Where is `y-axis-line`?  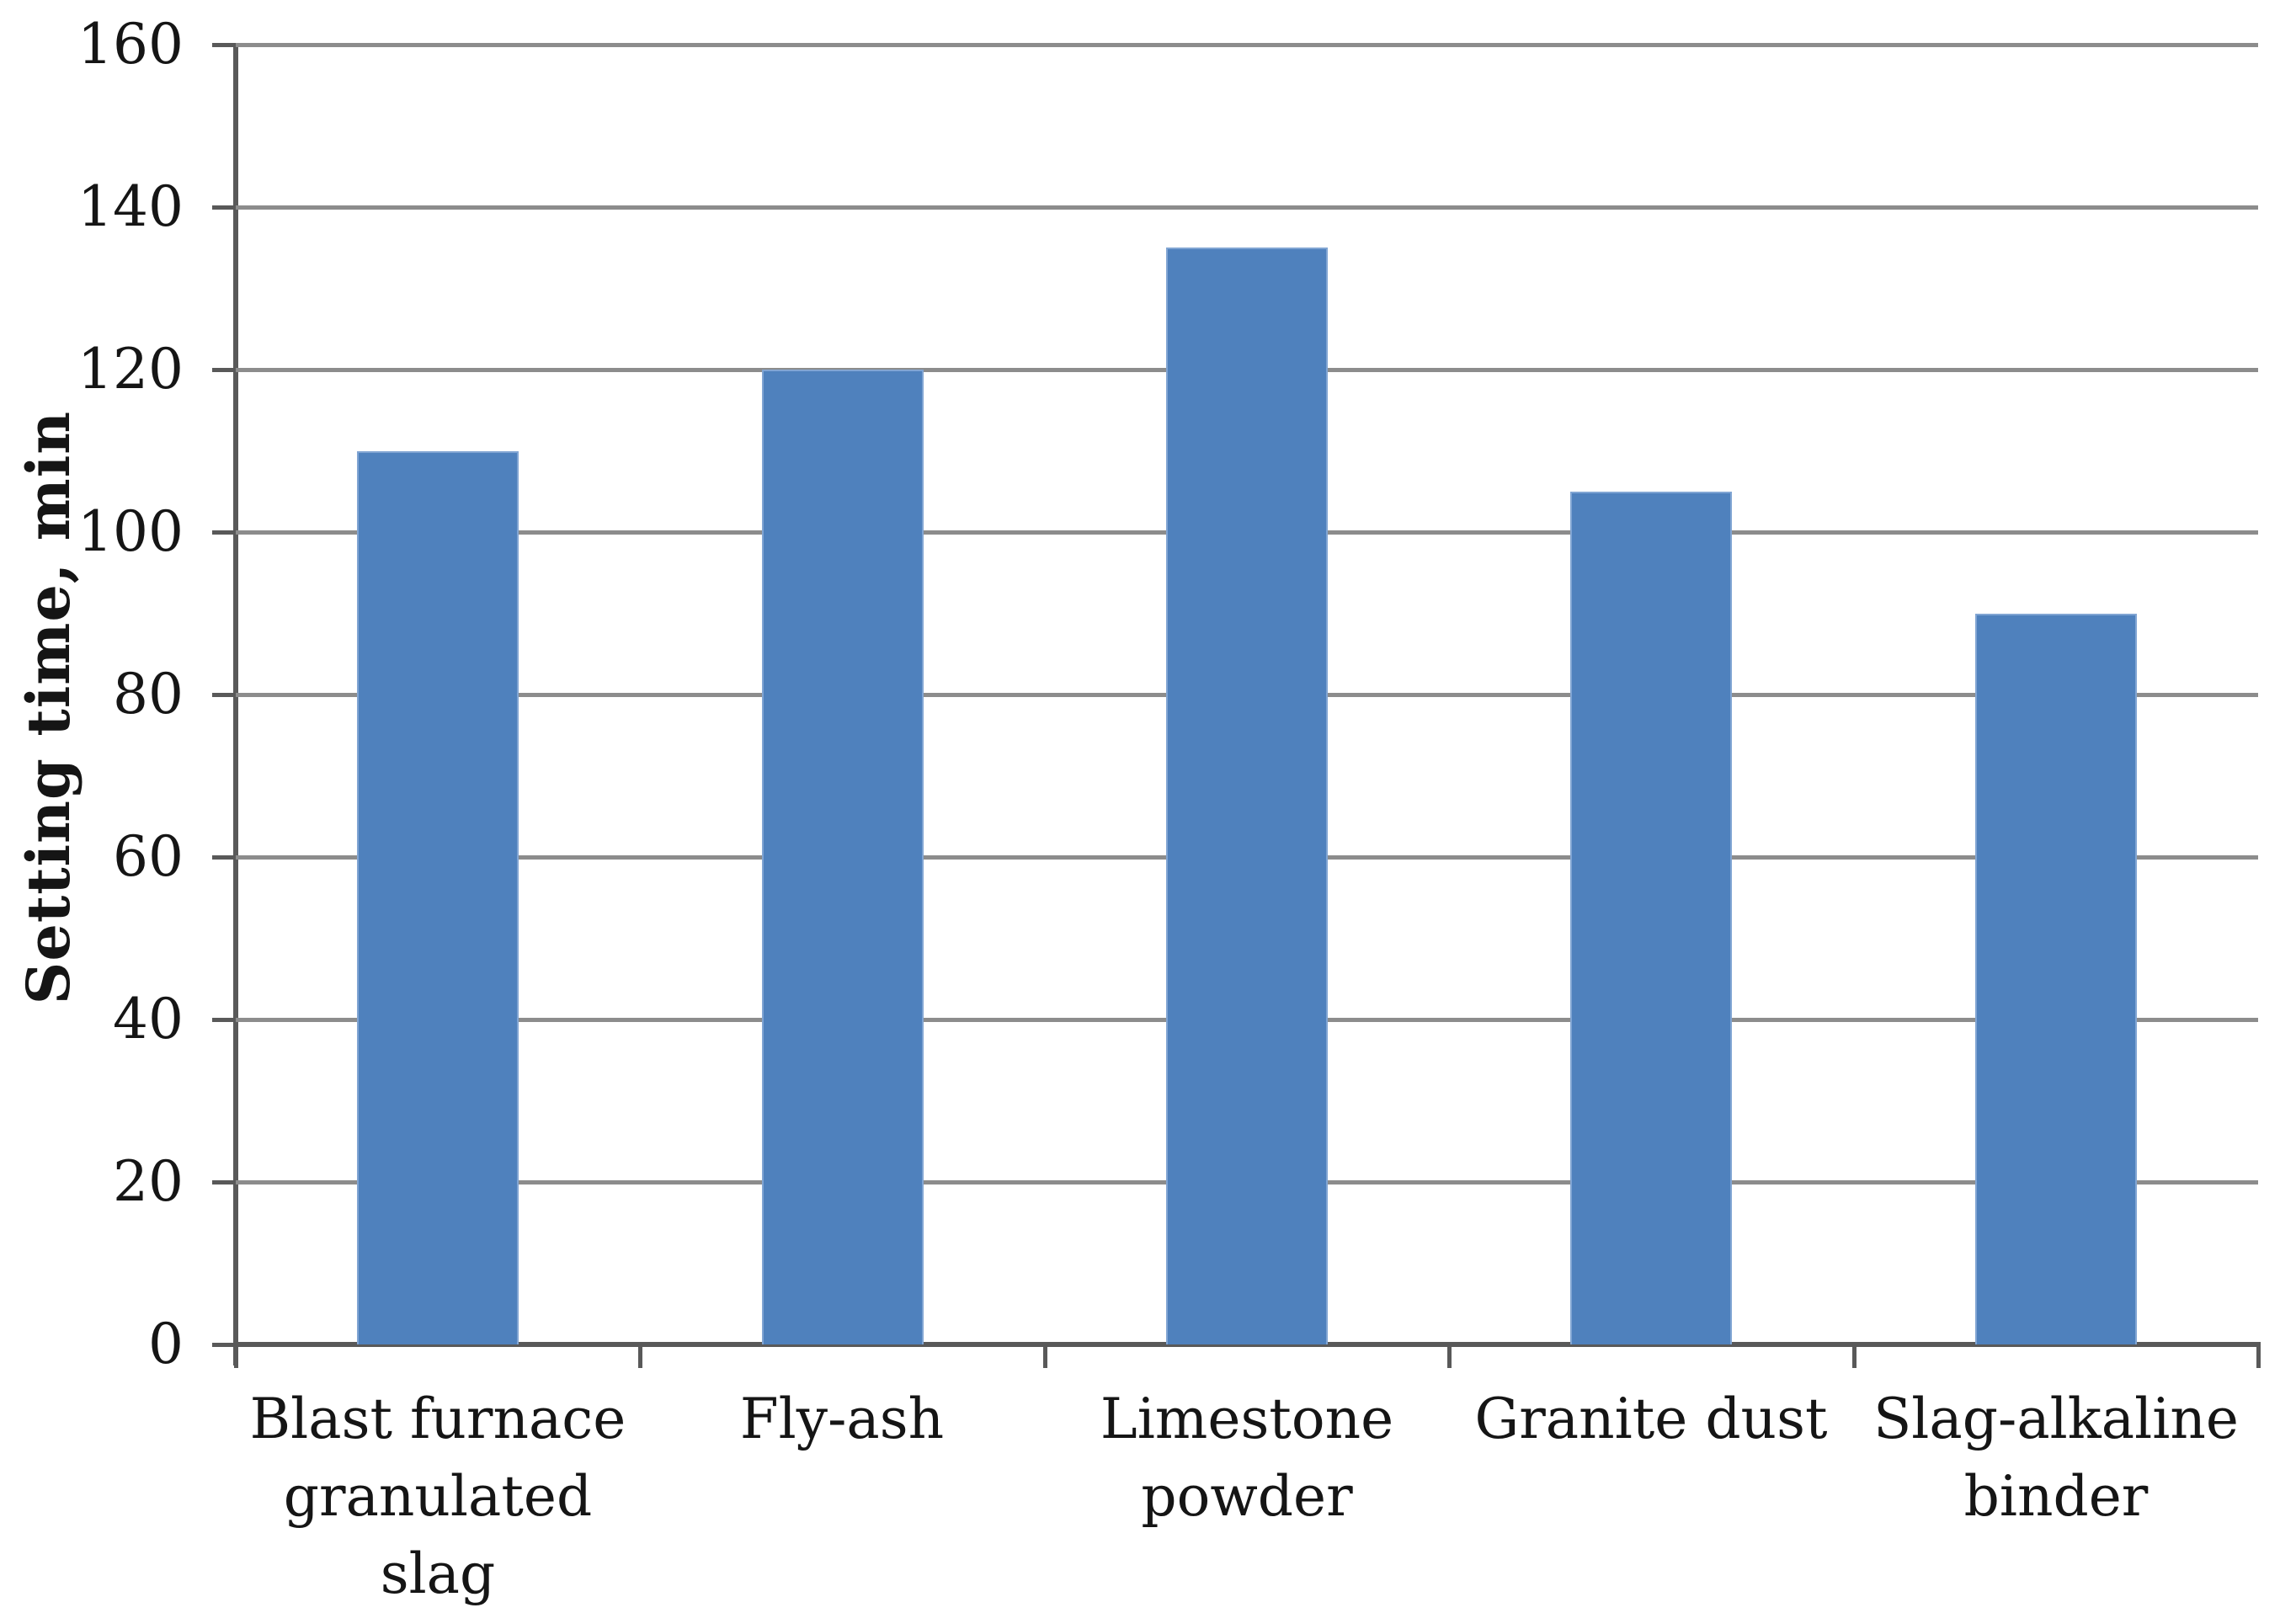 y-axis-line is located at coordinates (235, 705).